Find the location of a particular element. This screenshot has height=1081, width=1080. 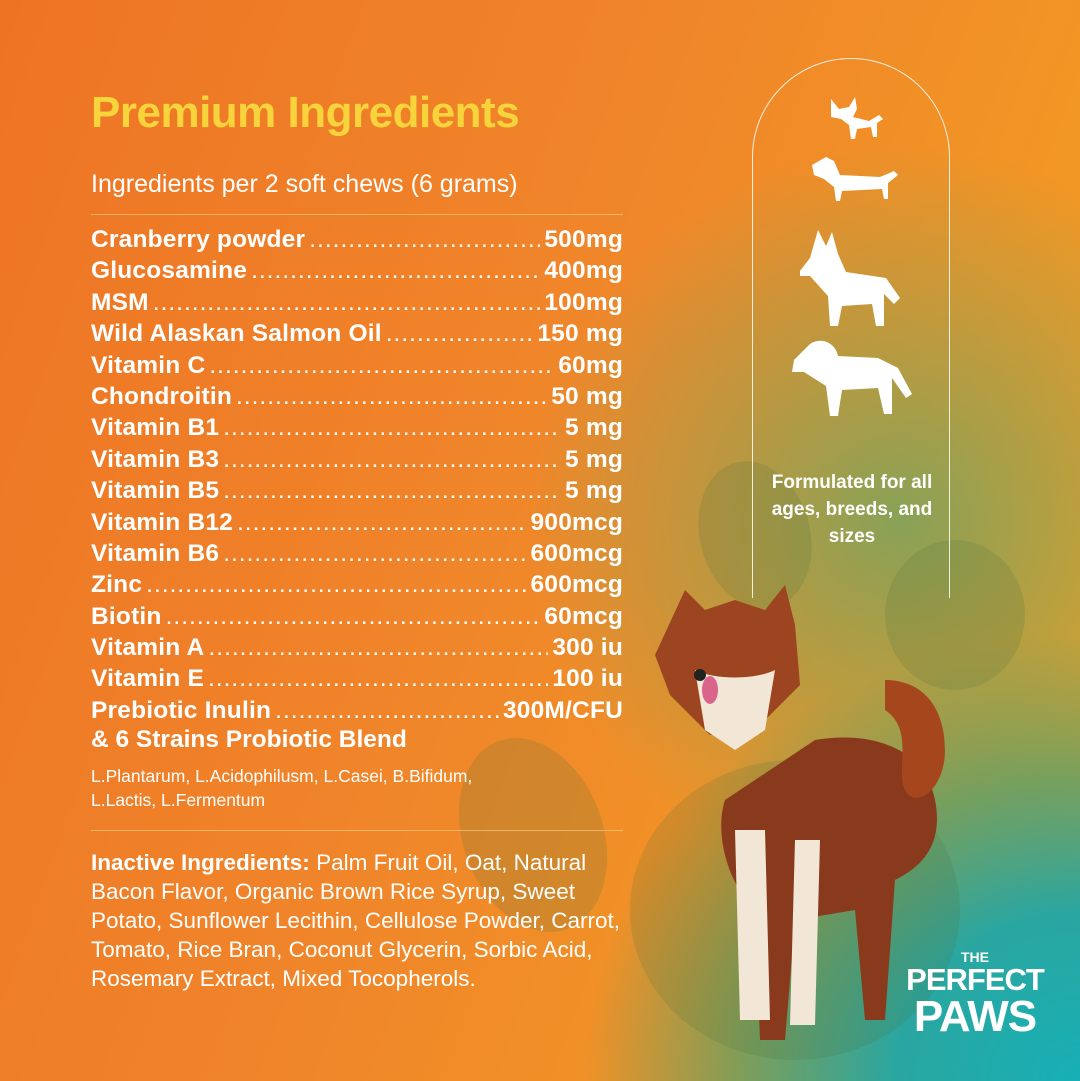

page-title: Premium Ingredients is located at coordinates (305, 112).